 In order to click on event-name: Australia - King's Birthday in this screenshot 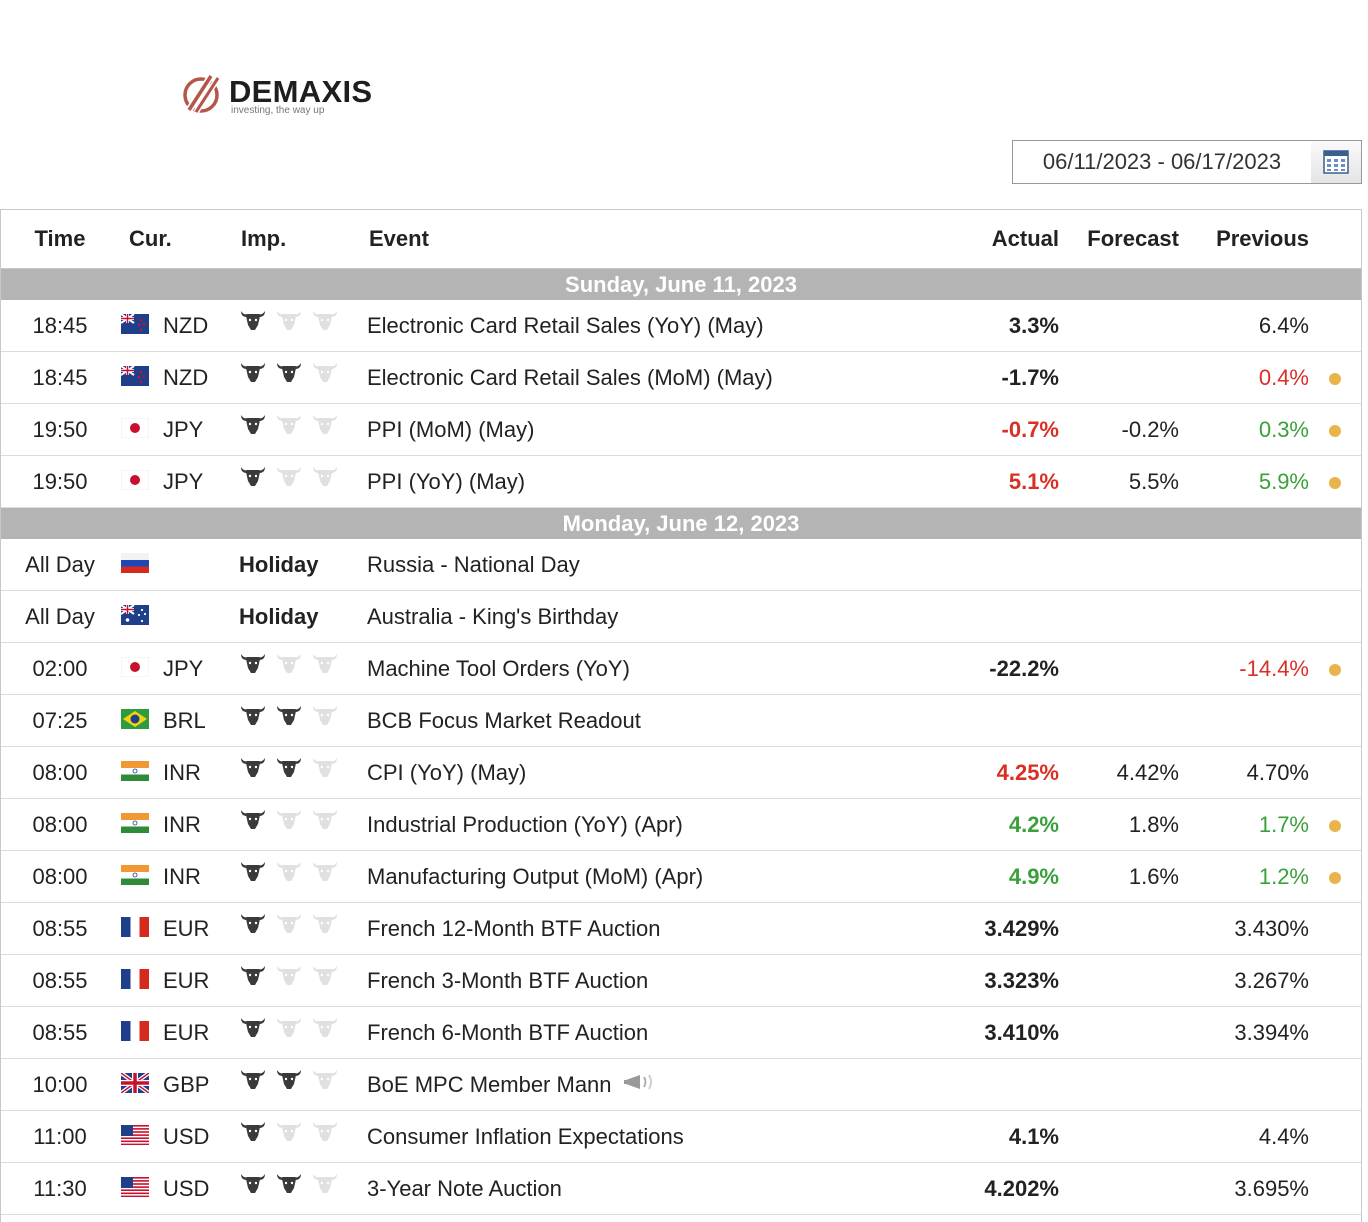, I will do `click(493, 616)`.